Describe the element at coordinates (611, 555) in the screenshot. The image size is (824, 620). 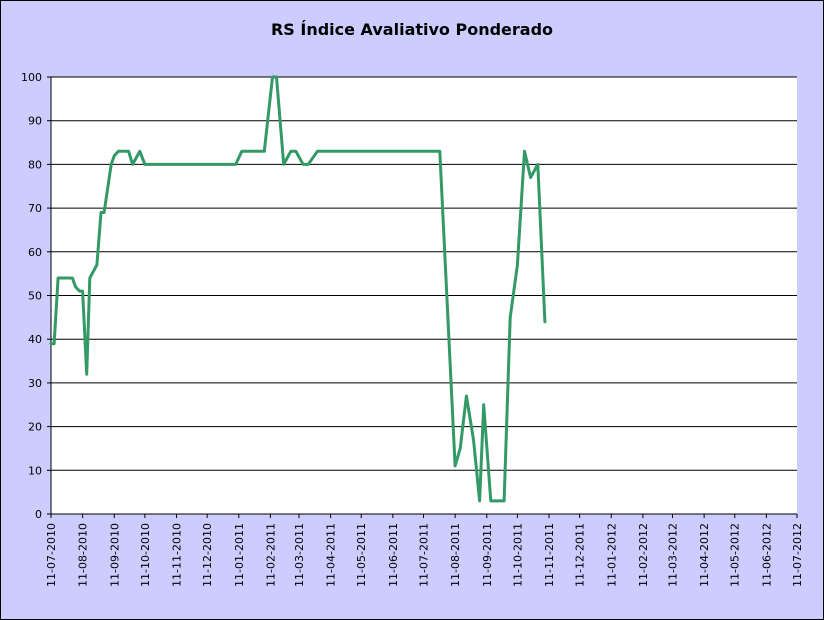
I see `x-tick-label: 11-01-2012` at that location.